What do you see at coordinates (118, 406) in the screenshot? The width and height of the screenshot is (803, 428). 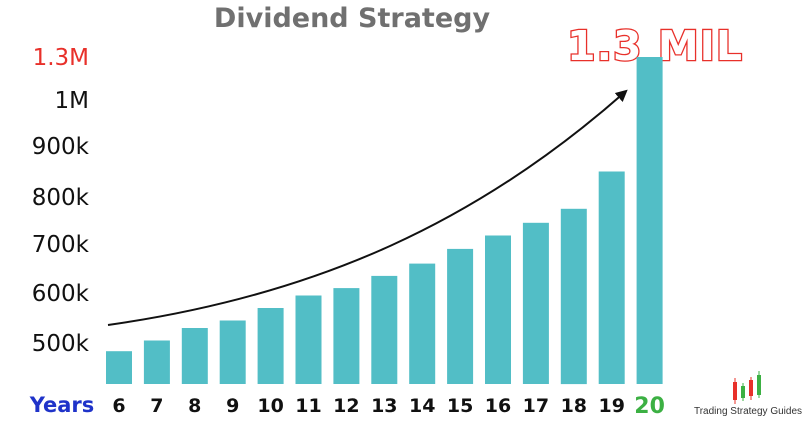 I see `x-tick-label: 6` at bounding box center [118, 406].